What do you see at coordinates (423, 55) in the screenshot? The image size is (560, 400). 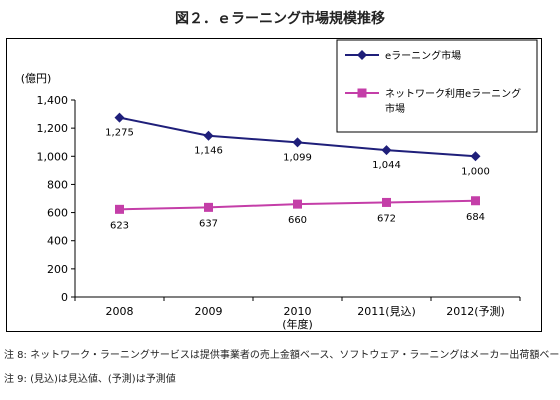 I see `legend-label: eラーニング市場` at bounding box center [423, 55].